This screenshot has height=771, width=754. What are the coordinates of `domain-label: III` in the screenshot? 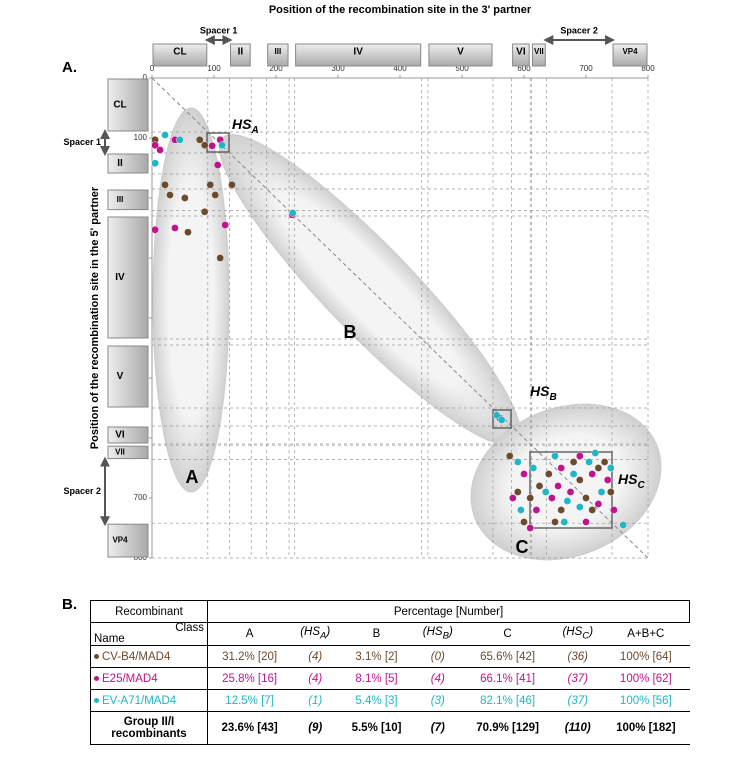 It's located at (278, 51).